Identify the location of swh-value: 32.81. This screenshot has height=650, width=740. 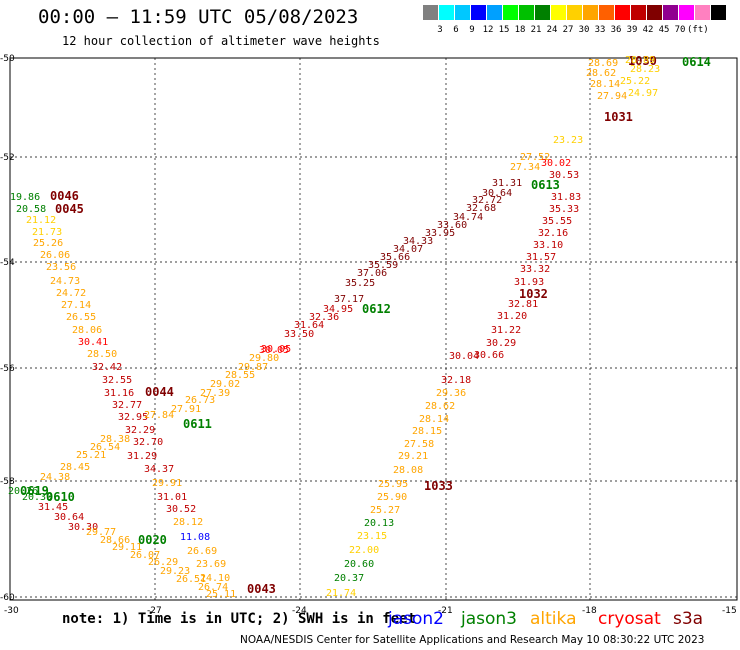
(523, 304).